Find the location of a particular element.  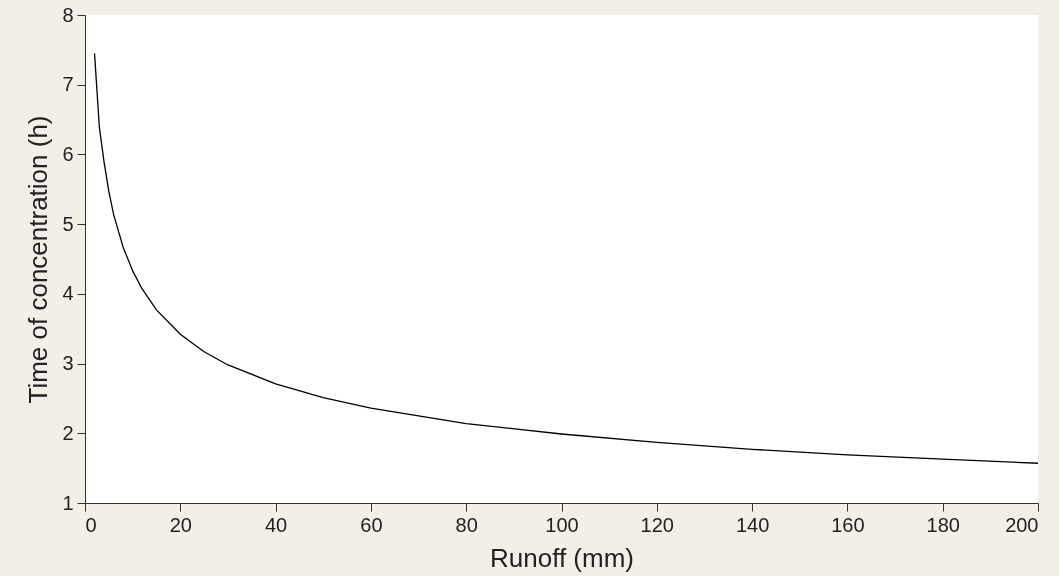

y-tick-label: 4 is located at coordinates (68, 293).